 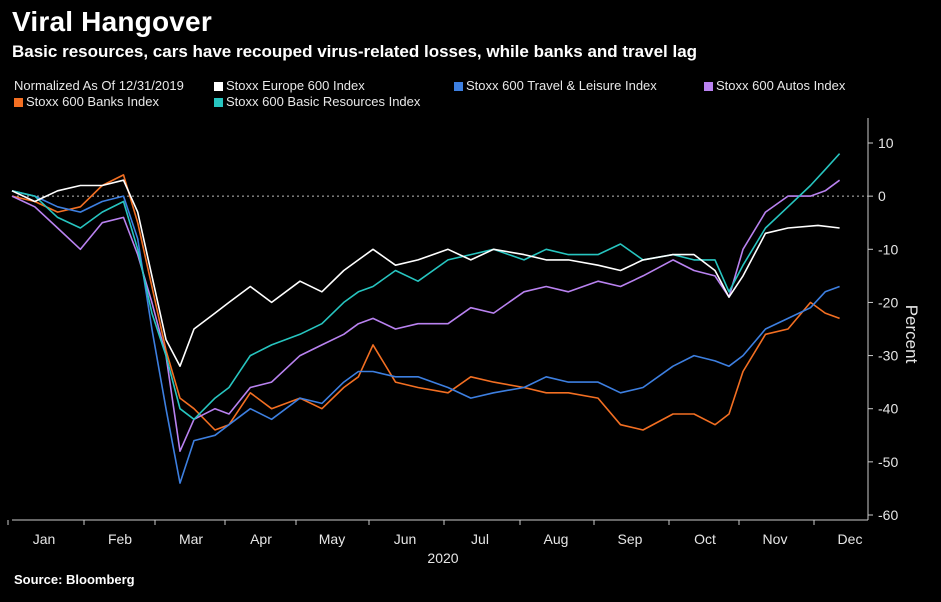 I want to click on chart-title: Viral Hangover, so click(x=112, y=21).